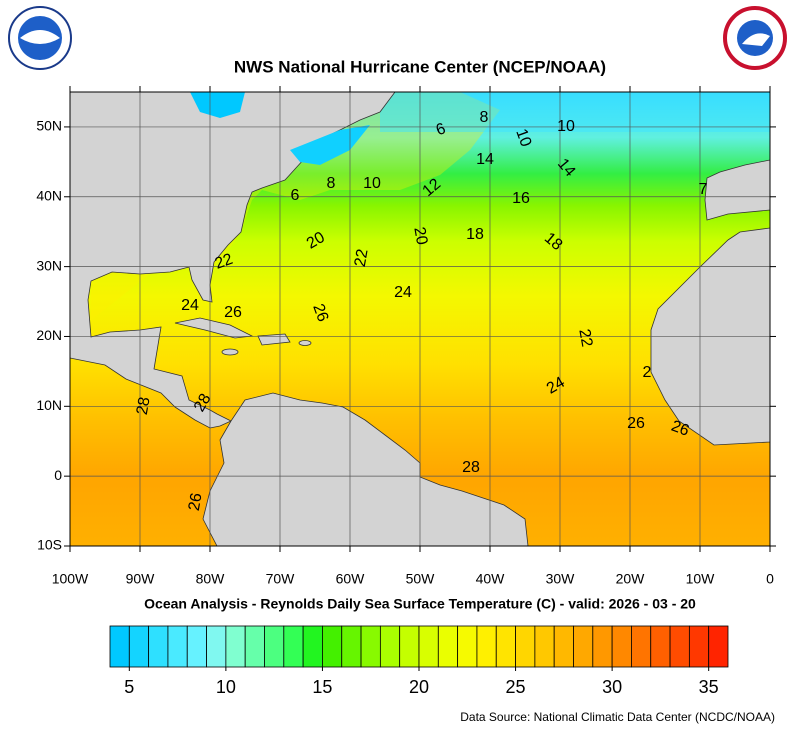 This screenshot has height=742, width=800. I want to click on x-tick-label: 90W, so click(141, 579).